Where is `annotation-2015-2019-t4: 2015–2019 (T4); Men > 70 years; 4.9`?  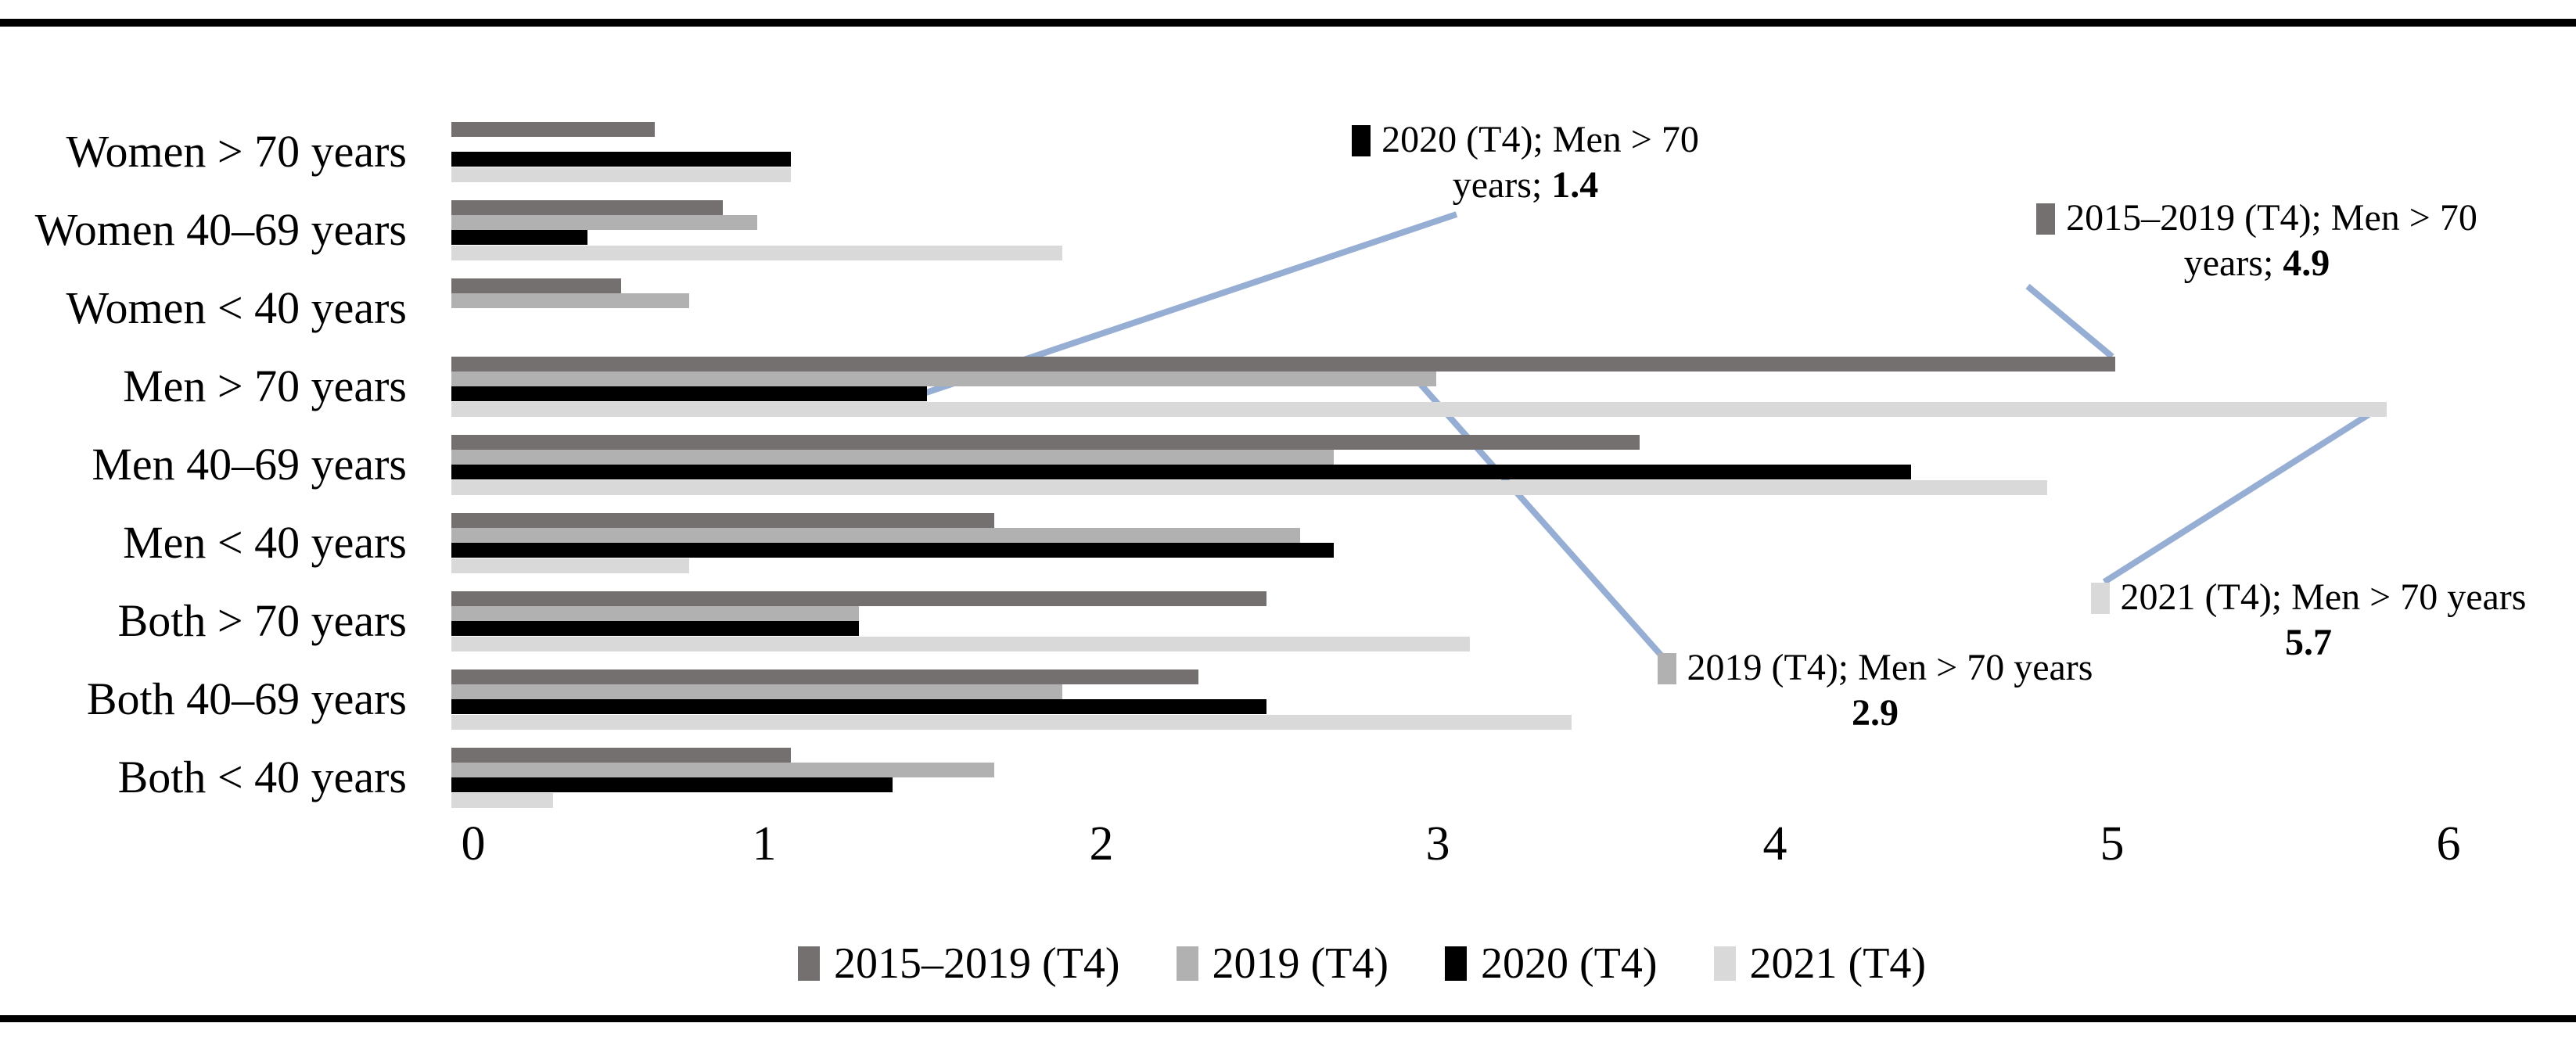
annotation-2015-2019-t4: 2015–2019 (T4); Men > 70 years; 4.9 is located at coordinates (2257, 241).